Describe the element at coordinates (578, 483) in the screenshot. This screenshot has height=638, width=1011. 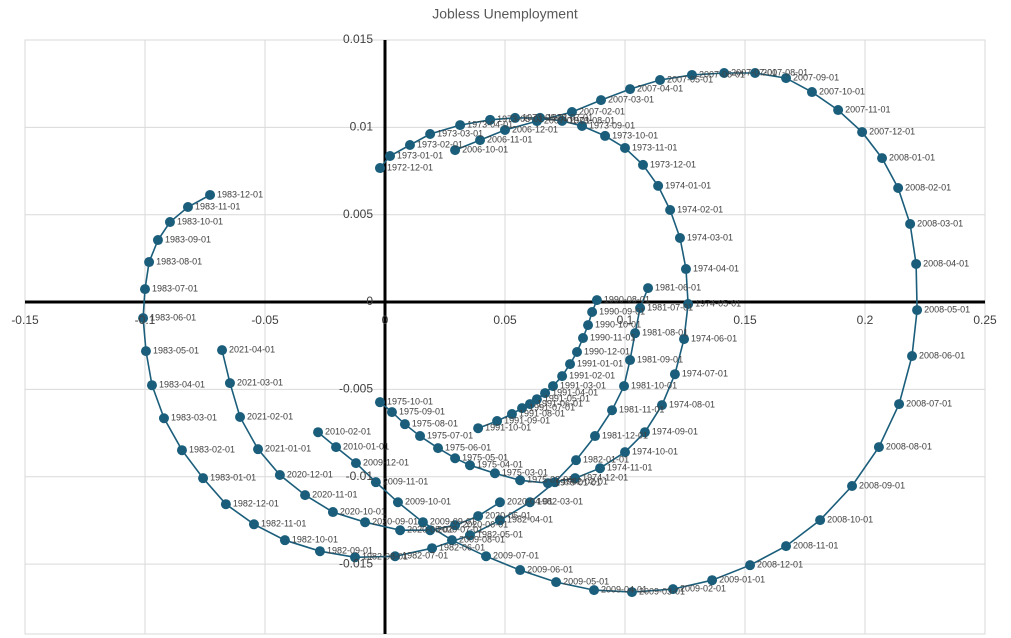
I see `point-label: 1975-01-01` at that location.